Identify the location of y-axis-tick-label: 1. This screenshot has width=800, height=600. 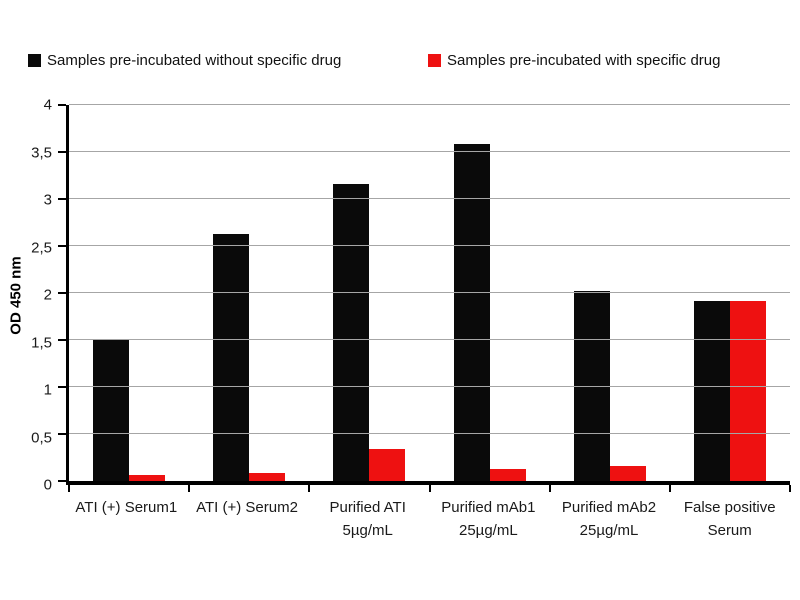
(47, 390).